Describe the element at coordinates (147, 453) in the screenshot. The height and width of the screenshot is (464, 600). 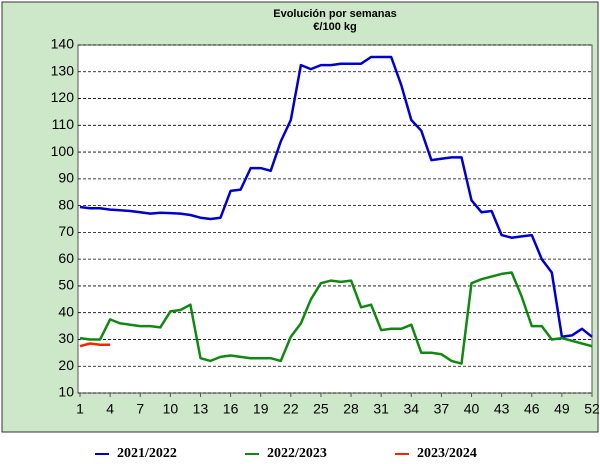
I see `legend-label: 2021/2022` at that location.